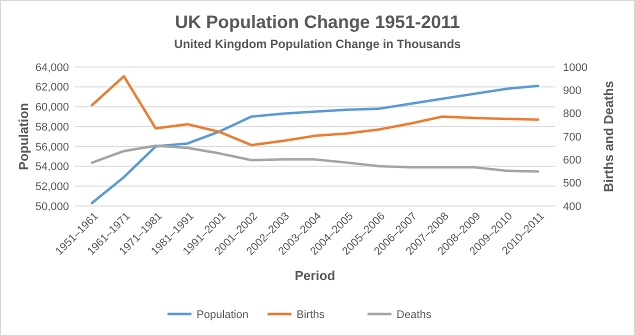 Image resolution: width=635 pixels, height=336 pixels. I want to click on x-axis-title: Period, so click(315, 275).